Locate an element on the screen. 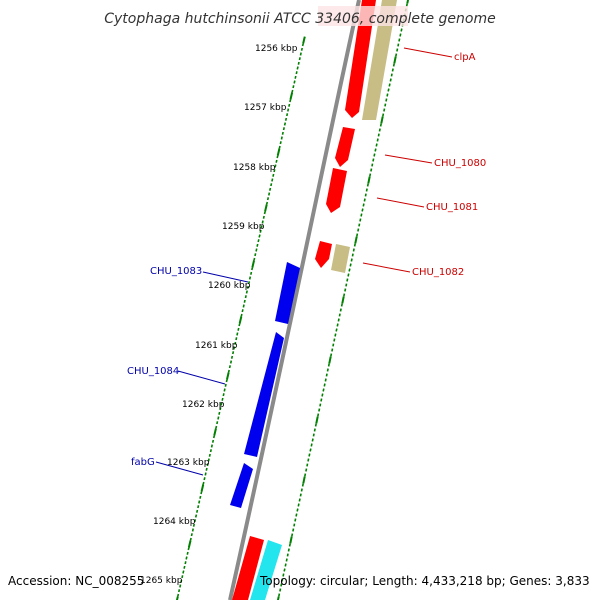  gene-CHU_1082-tan-arrow is located at coordinates (340, 258).